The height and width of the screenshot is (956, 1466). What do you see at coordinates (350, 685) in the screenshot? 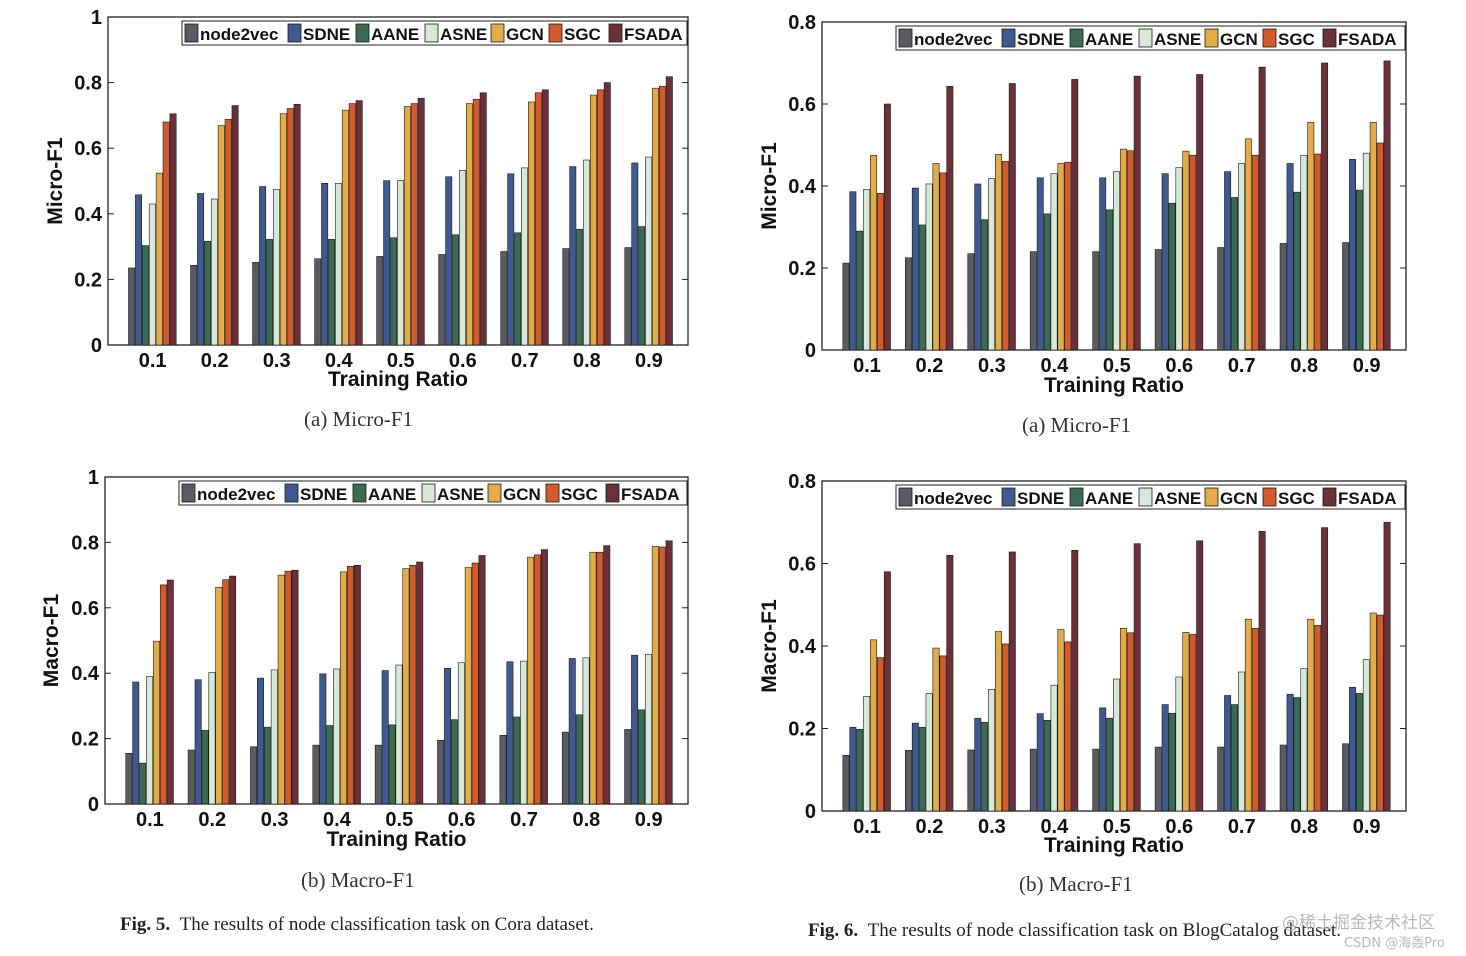
I see `cora-macro-bar-sgc-0.4` at bounding box center [350, 685].